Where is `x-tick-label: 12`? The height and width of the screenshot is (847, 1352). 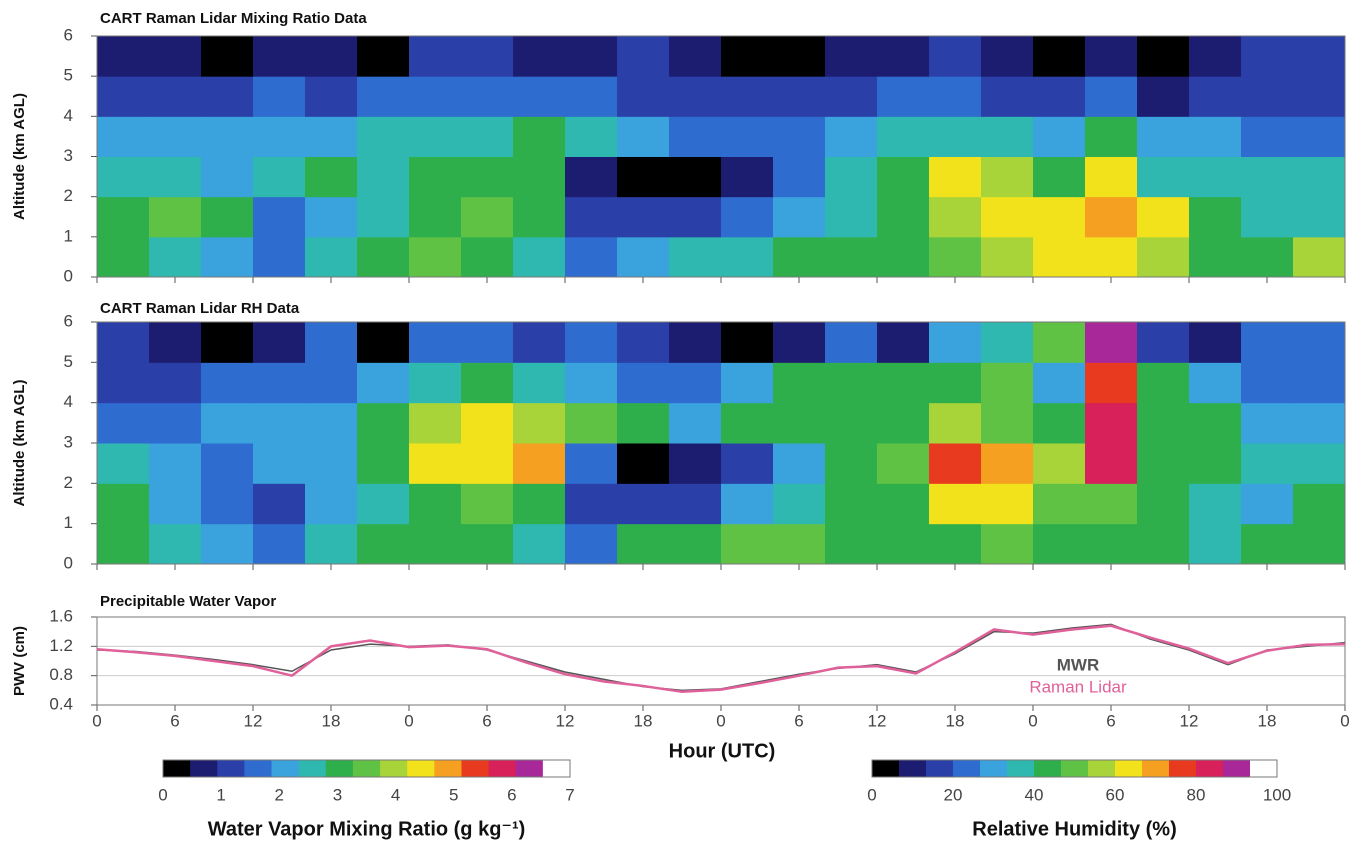
x-tick-label: 12 is located at coordinates (877, 720).